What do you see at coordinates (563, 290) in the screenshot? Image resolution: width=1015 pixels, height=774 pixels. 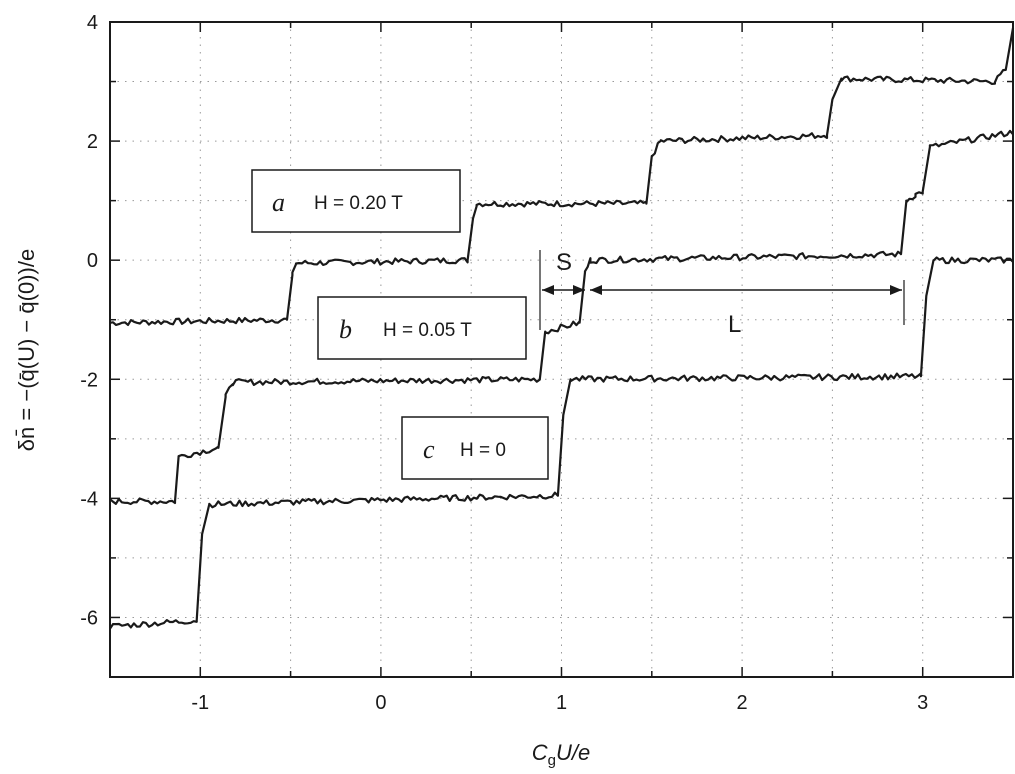 I see `s-arrow` at bounding box center [563, 290].